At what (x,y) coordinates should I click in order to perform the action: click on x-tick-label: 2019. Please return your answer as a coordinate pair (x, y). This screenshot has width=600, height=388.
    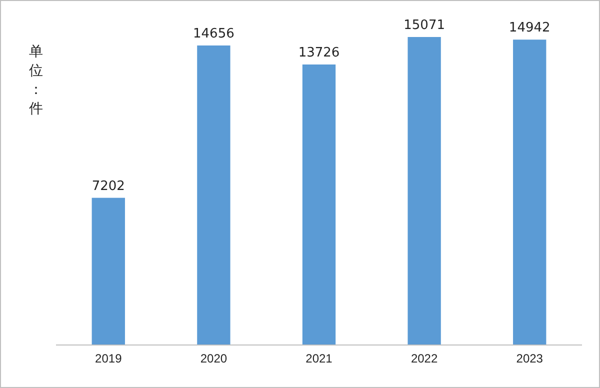
    Looking at the image, I should click on (108, 359).